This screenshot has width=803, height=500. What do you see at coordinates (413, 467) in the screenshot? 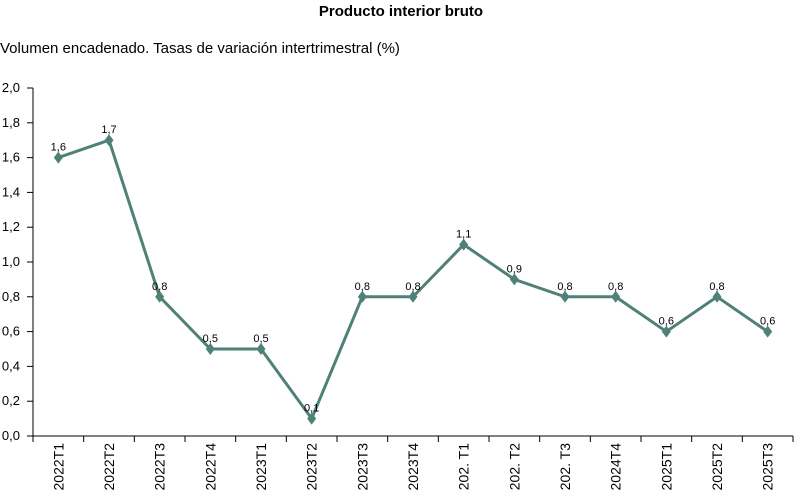
I see `x-tick-label: 2023T4` at bounding box center [413, 467].